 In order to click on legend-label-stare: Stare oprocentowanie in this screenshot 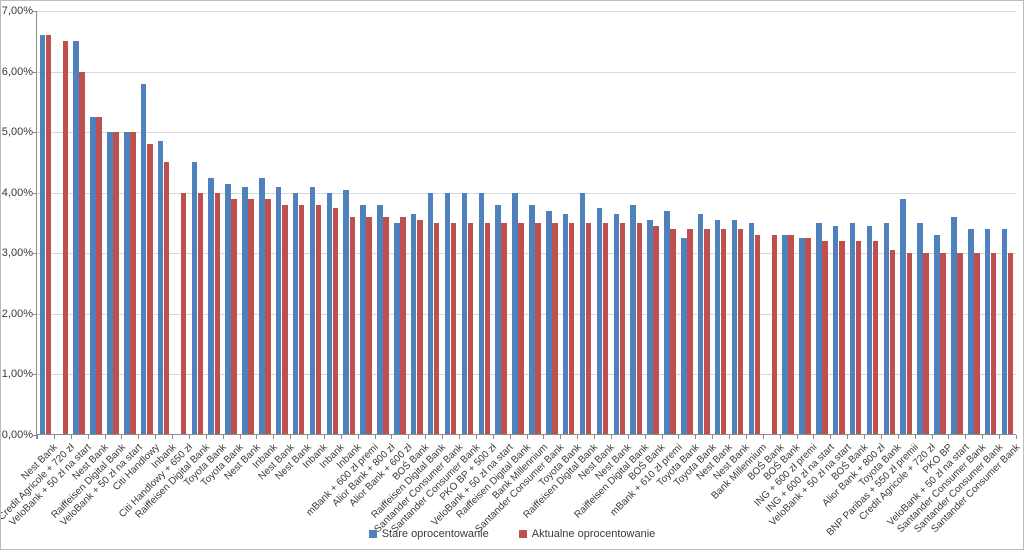, I will do `click(435, 534)`.